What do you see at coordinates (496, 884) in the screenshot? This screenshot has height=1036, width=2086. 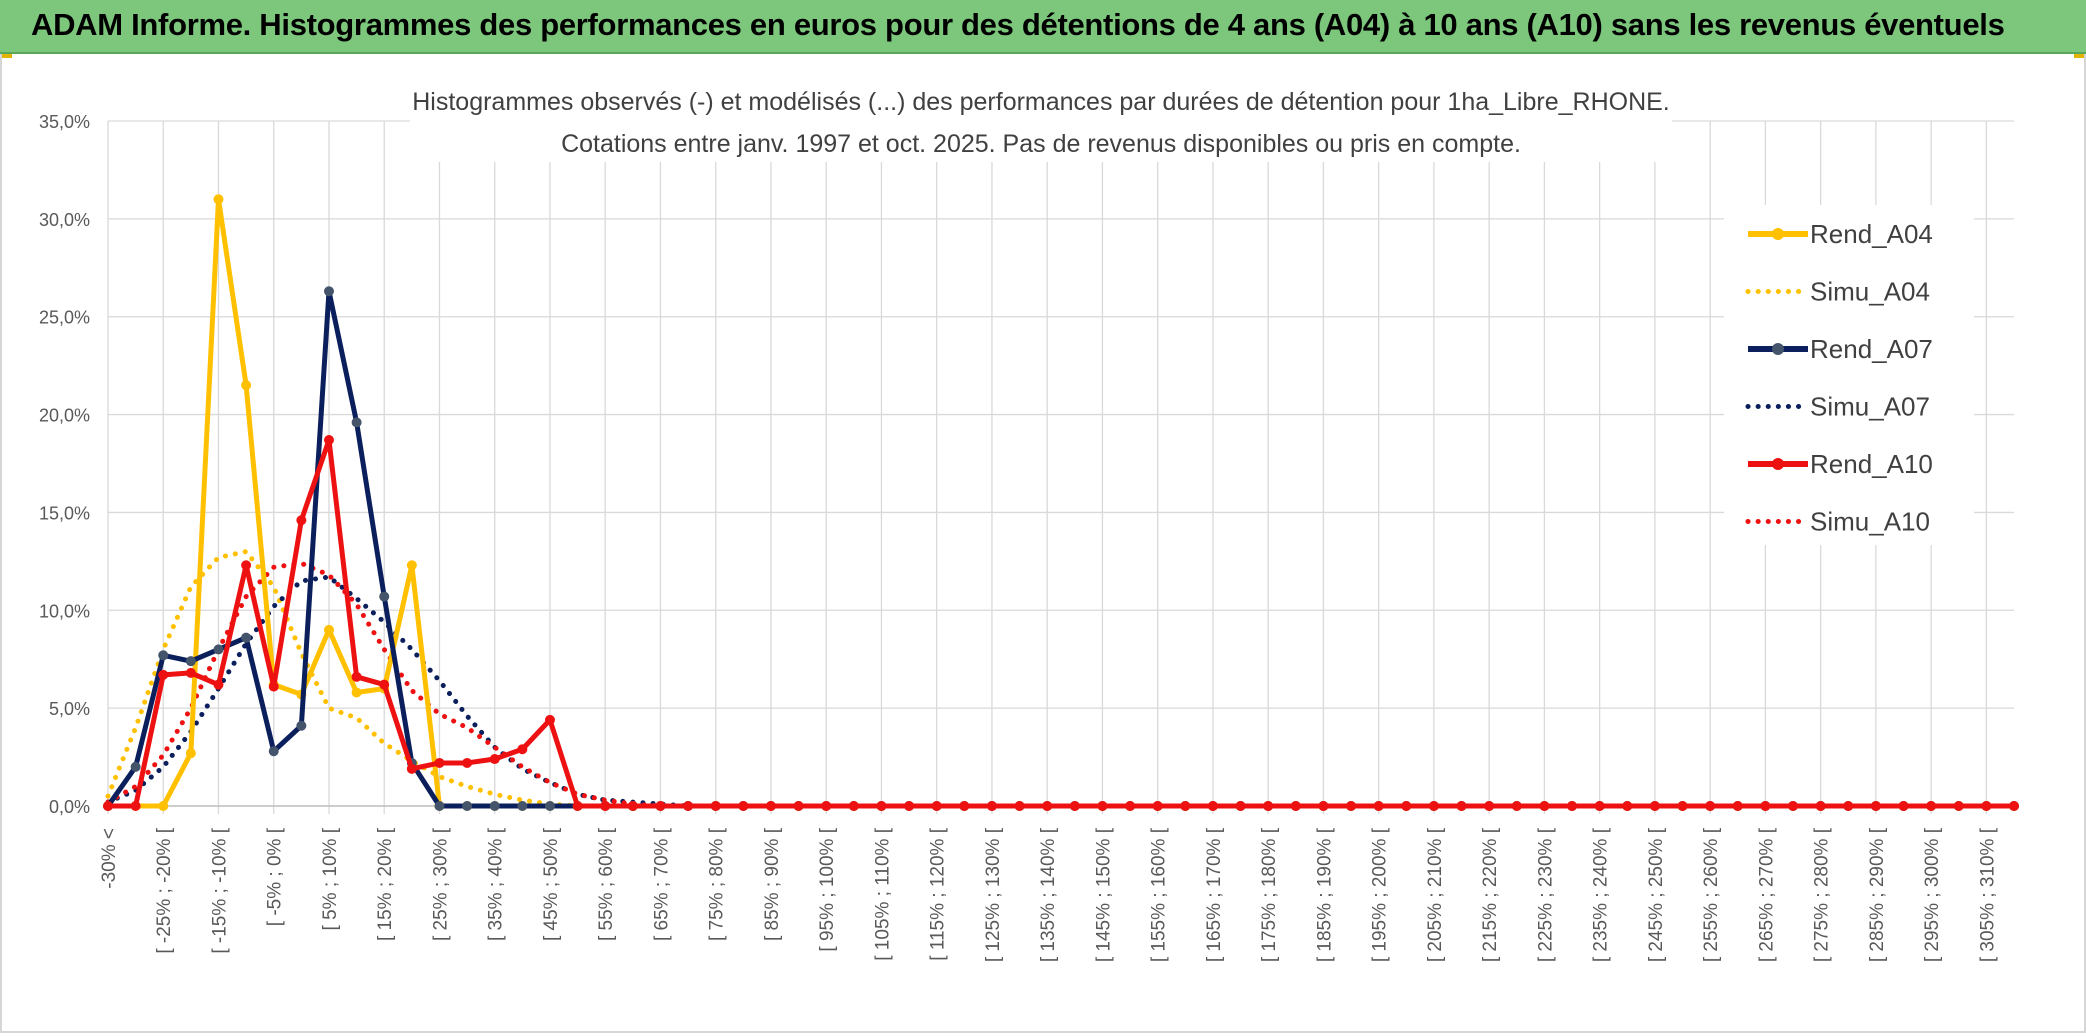 I see `x-tick-label: [ 35% ; 40% [` at bounding box center [496, 884].